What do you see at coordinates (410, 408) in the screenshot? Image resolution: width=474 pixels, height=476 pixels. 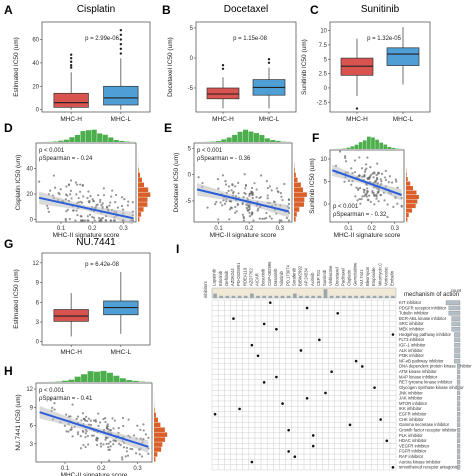 I see `row-label: IKK inhibitor` at bounding box center [410, 408].